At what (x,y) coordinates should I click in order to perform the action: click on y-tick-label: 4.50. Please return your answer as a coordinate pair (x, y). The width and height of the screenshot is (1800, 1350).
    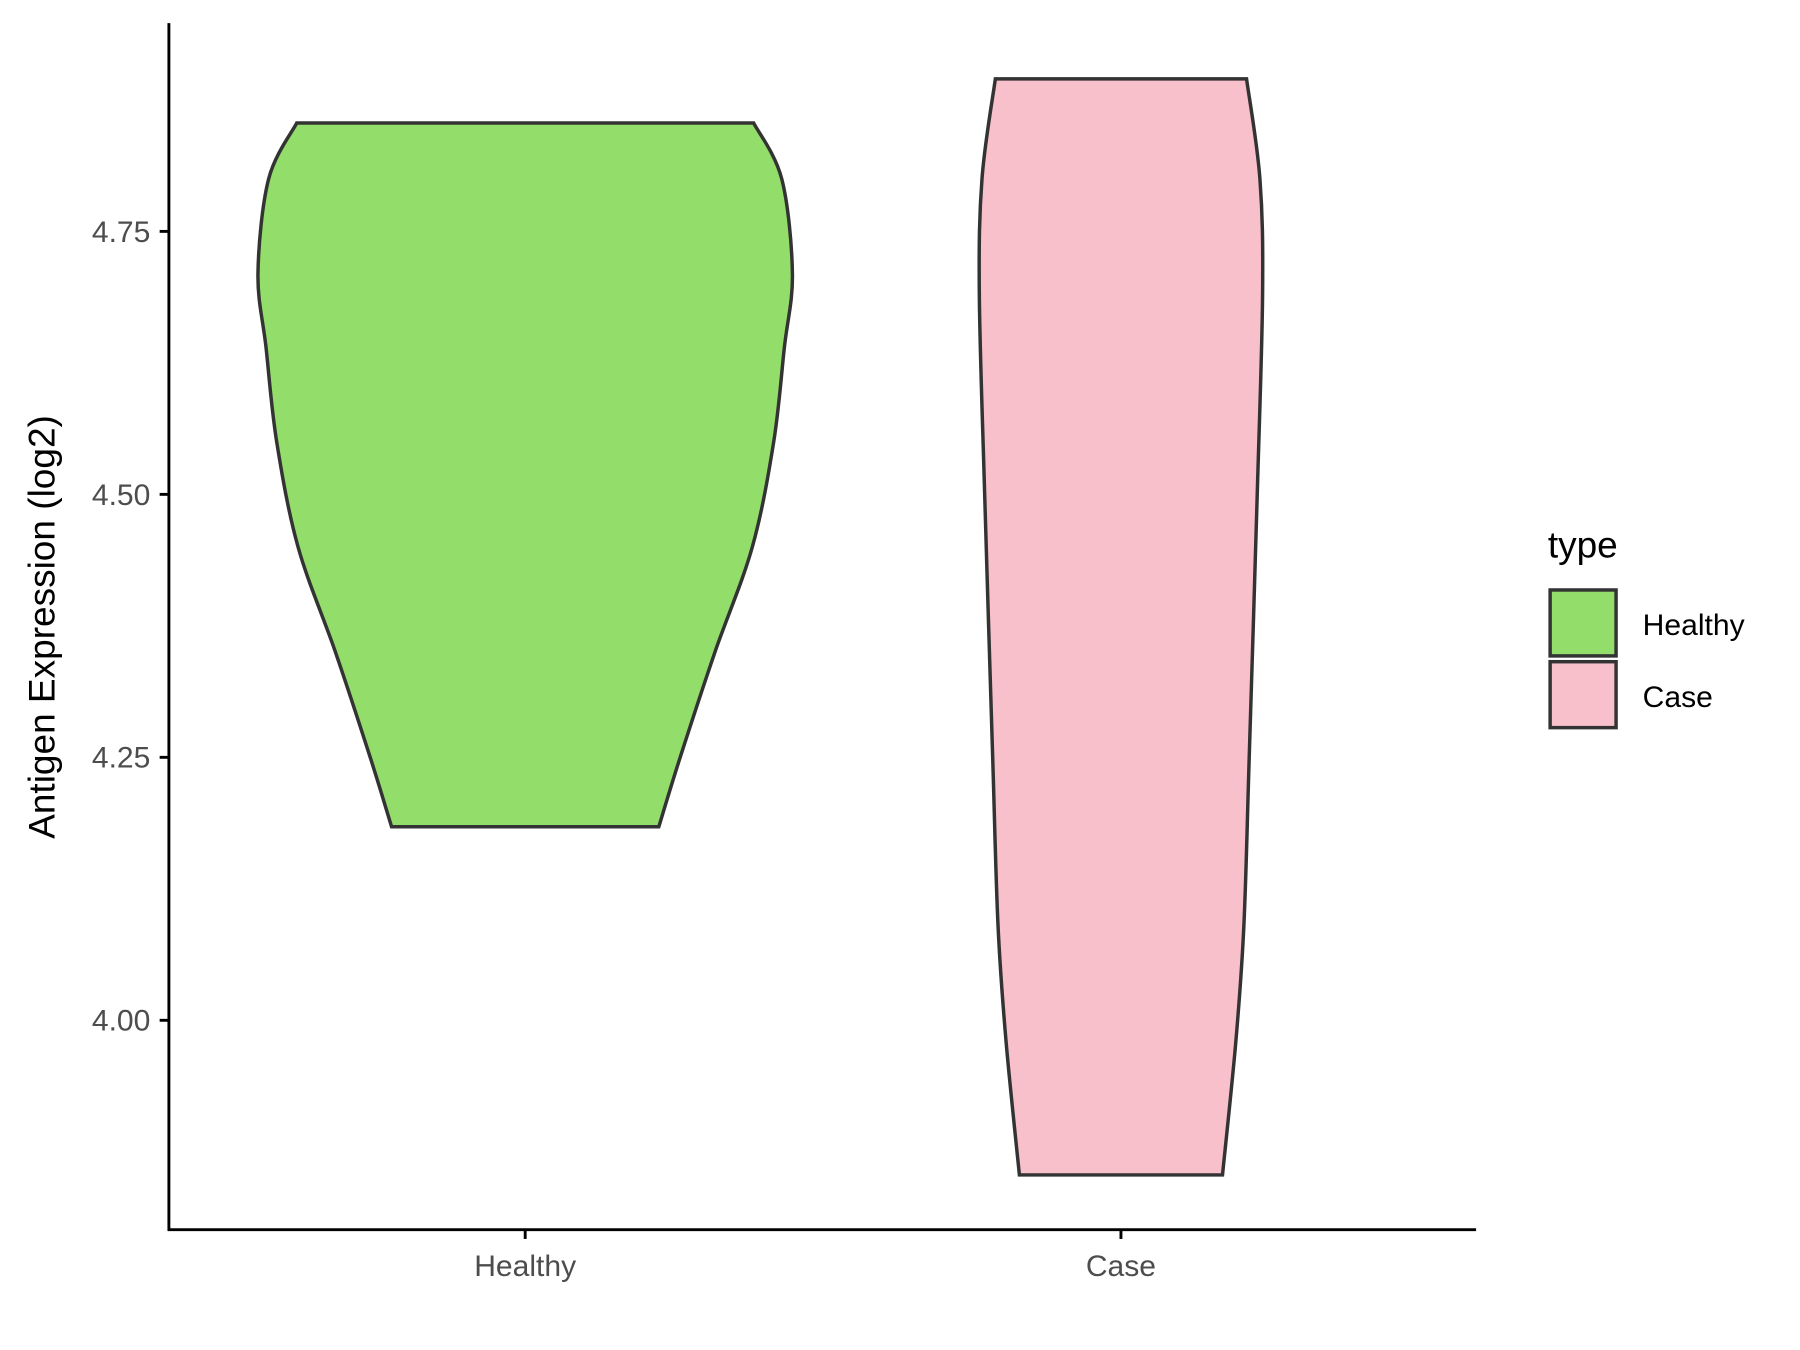
    Looking at the image, I should click on (121, 495).